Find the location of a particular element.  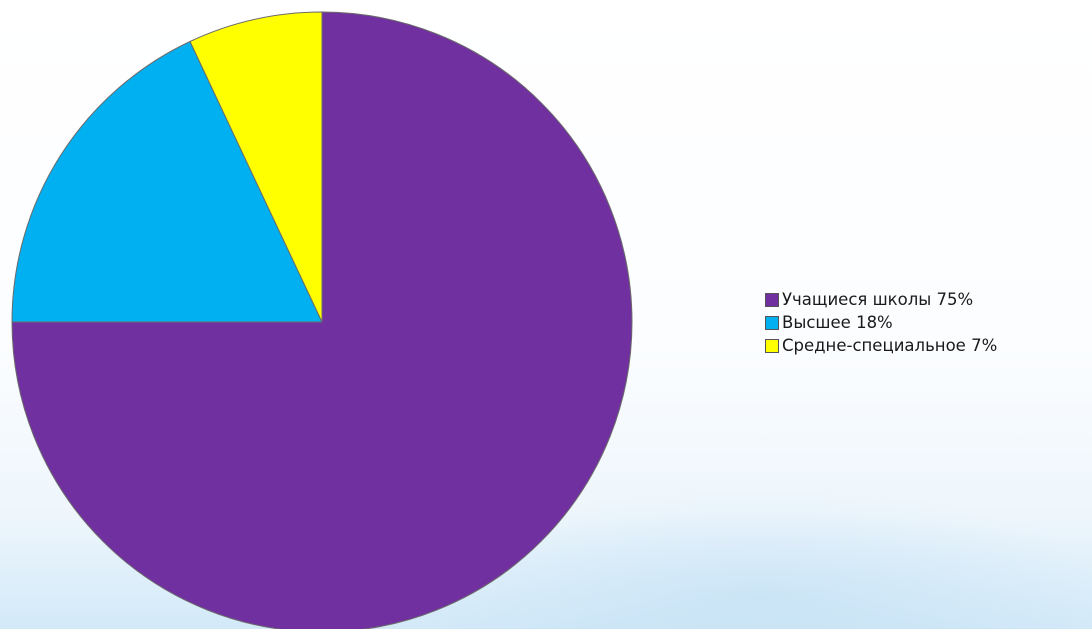

legend-item-1: Учащиеся школы 75% is located at coordinates (881, 299).